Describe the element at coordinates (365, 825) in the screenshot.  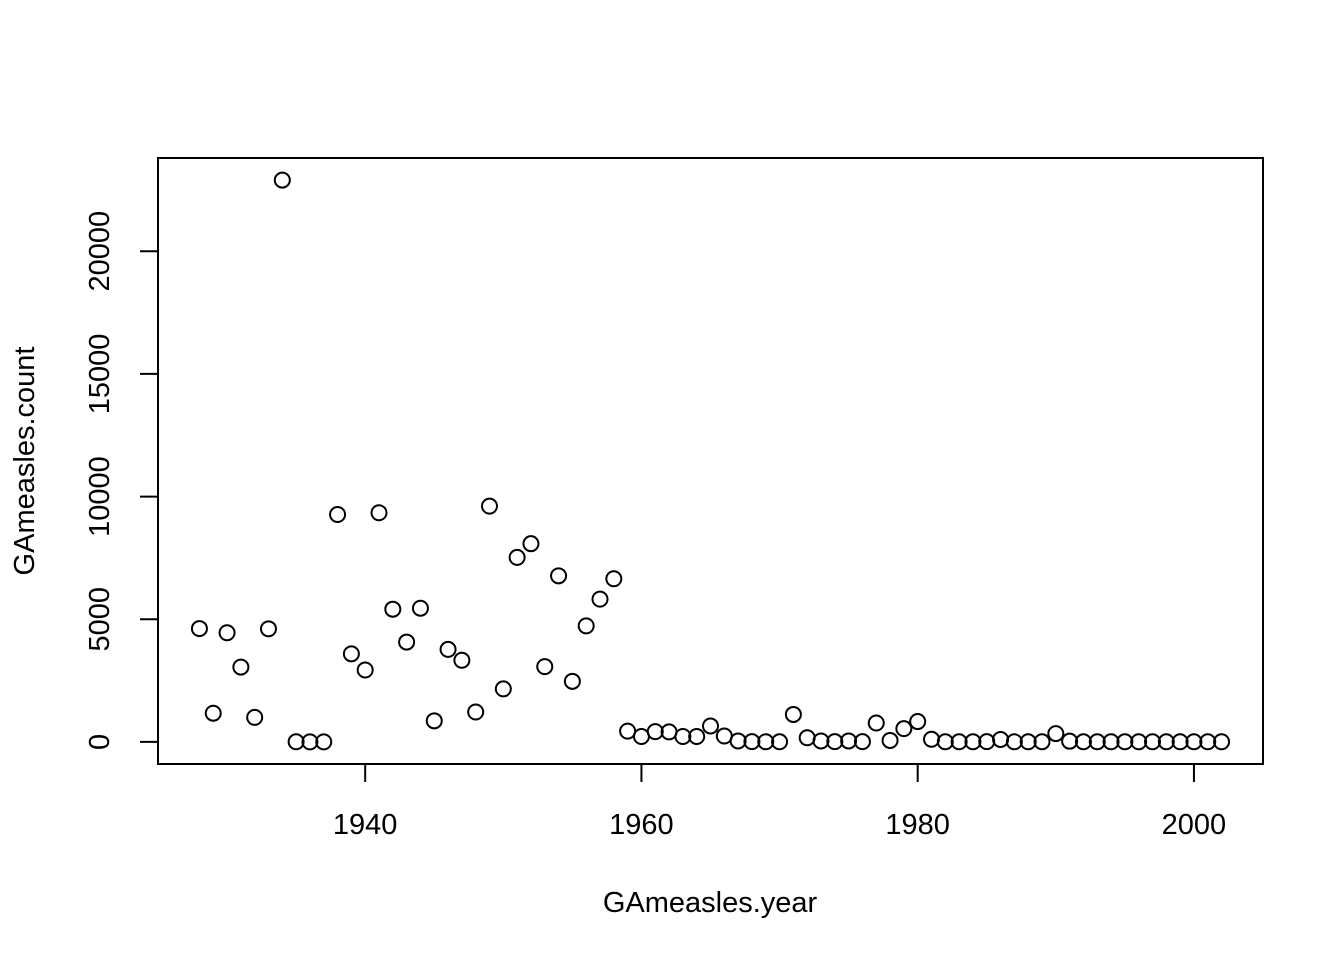
I see `x-tick-label: 1940` at that location.